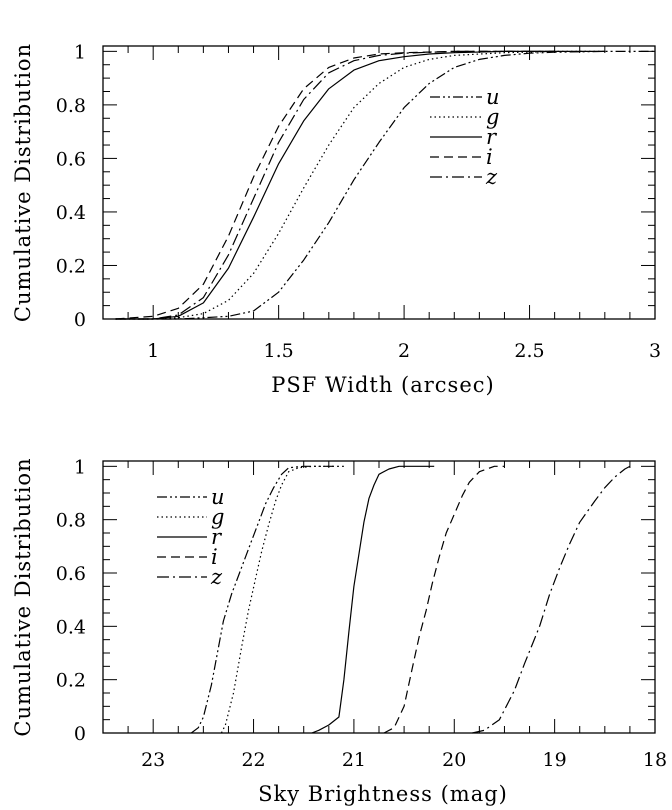 Image resolution: width=672 pixels, height=810 pixels. I want to click on x-tick-label: 2.5, so click(529, 351).